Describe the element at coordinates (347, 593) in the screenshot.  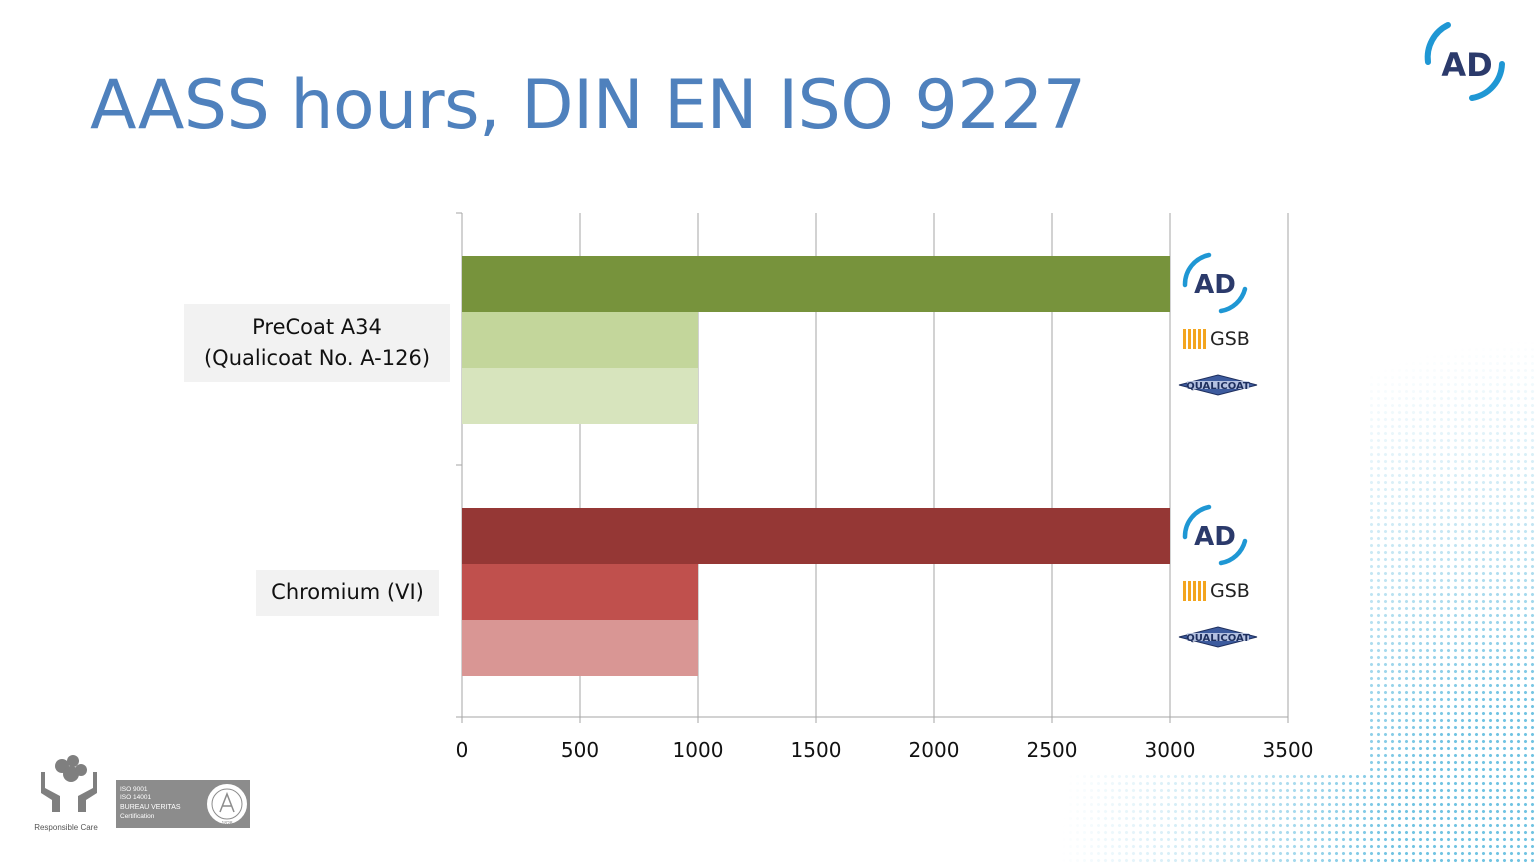
I see `category-label-chromium: Chromium (VI)` at that location.